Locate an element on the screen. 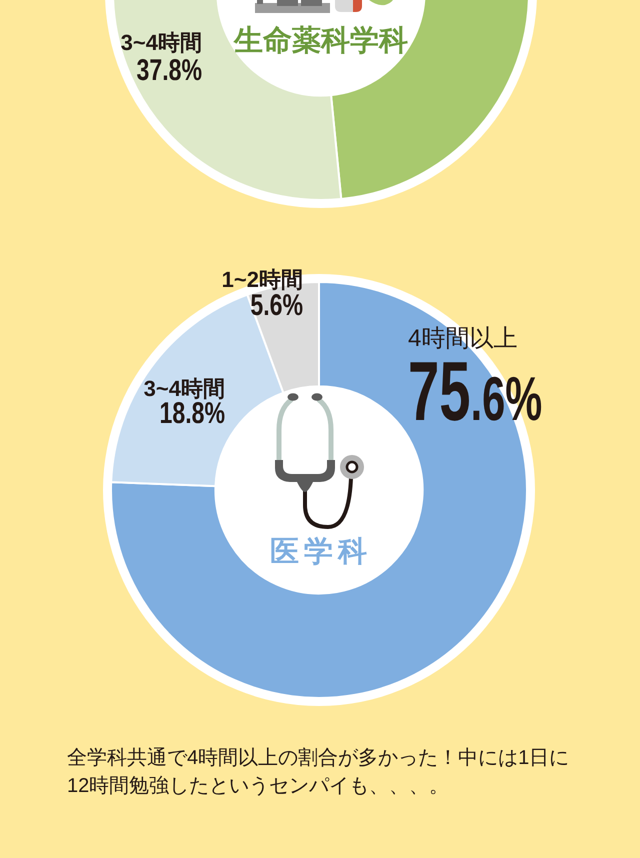  slice-label: 3~4時間 is located at coordinates (161, 42).